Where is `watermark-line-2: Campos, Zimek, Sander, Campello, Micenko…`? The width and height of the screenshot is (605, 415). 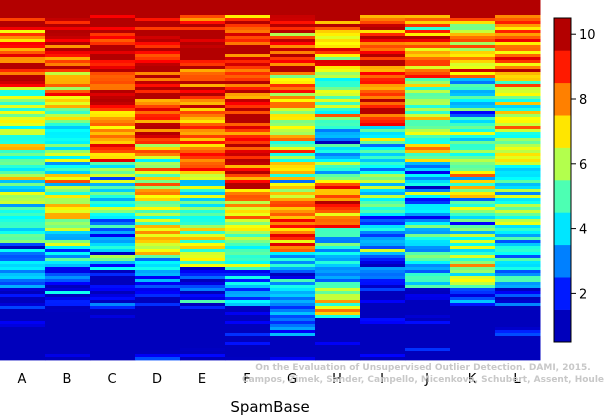 watermark-line-2: Campos, Zimek, Sander, Campello, Micenko… is located at coordinates (423, 380).